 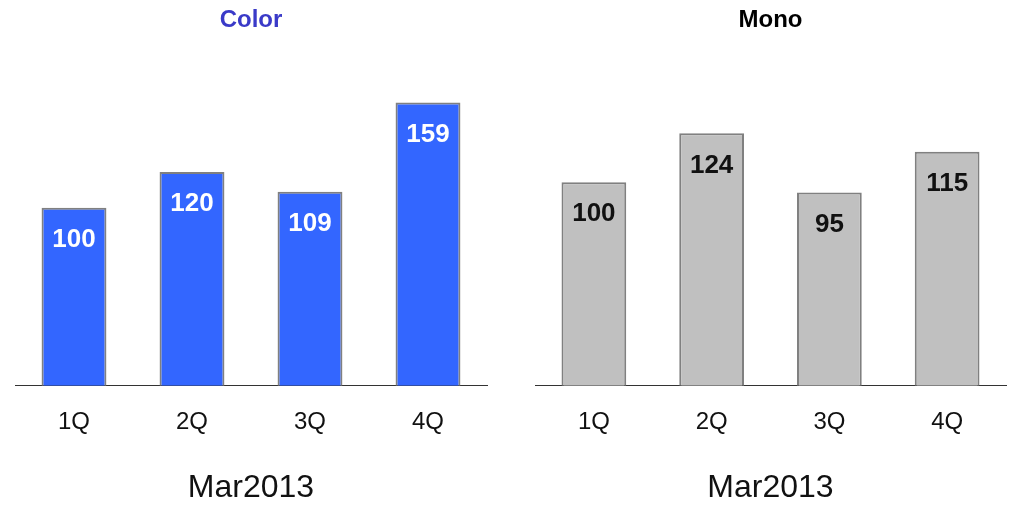 I want to click on chart-title: Color, so click(x=251, y=19).